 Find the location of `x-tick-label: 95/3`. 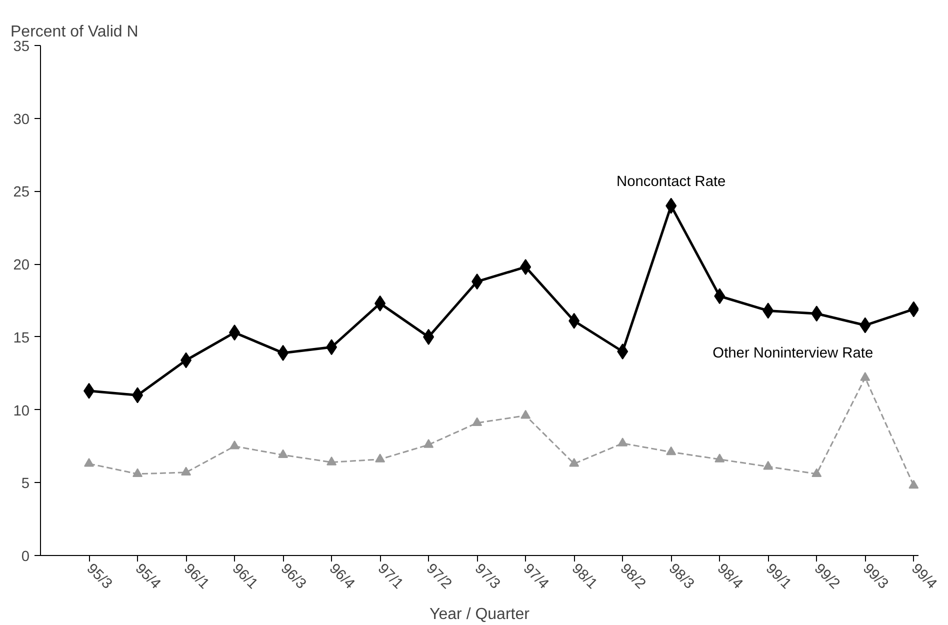

x-tick-label: 95/3 is located at coordinates (99, 576).